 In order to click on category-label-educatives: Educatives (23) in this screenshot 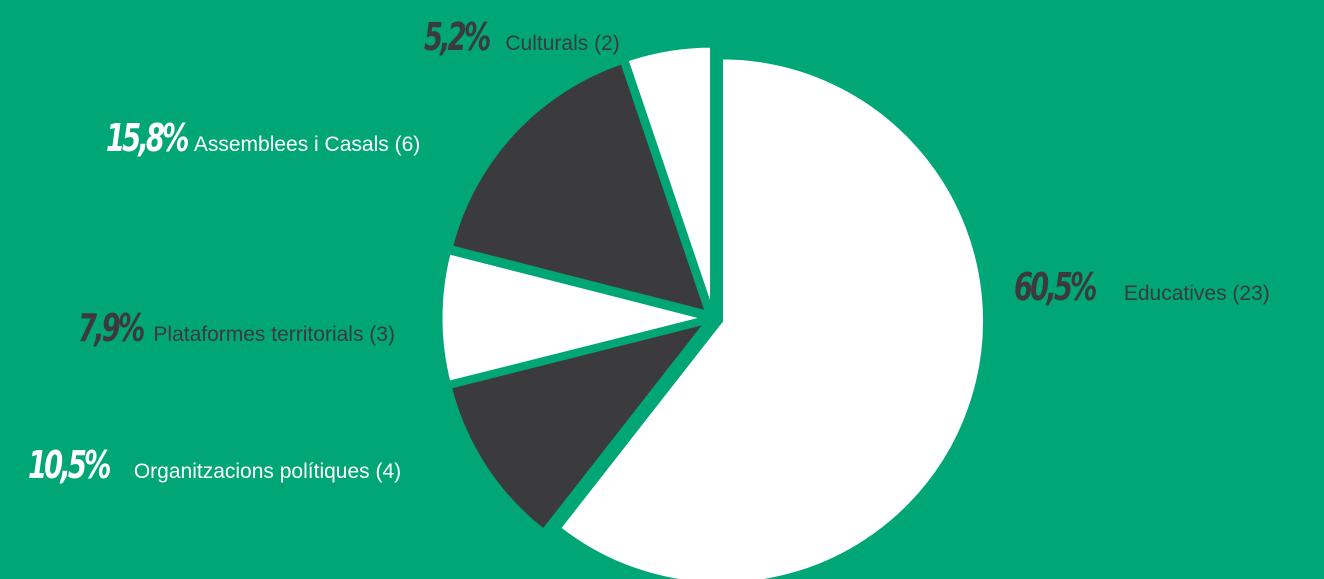, I will do `click(1196, 293)`.